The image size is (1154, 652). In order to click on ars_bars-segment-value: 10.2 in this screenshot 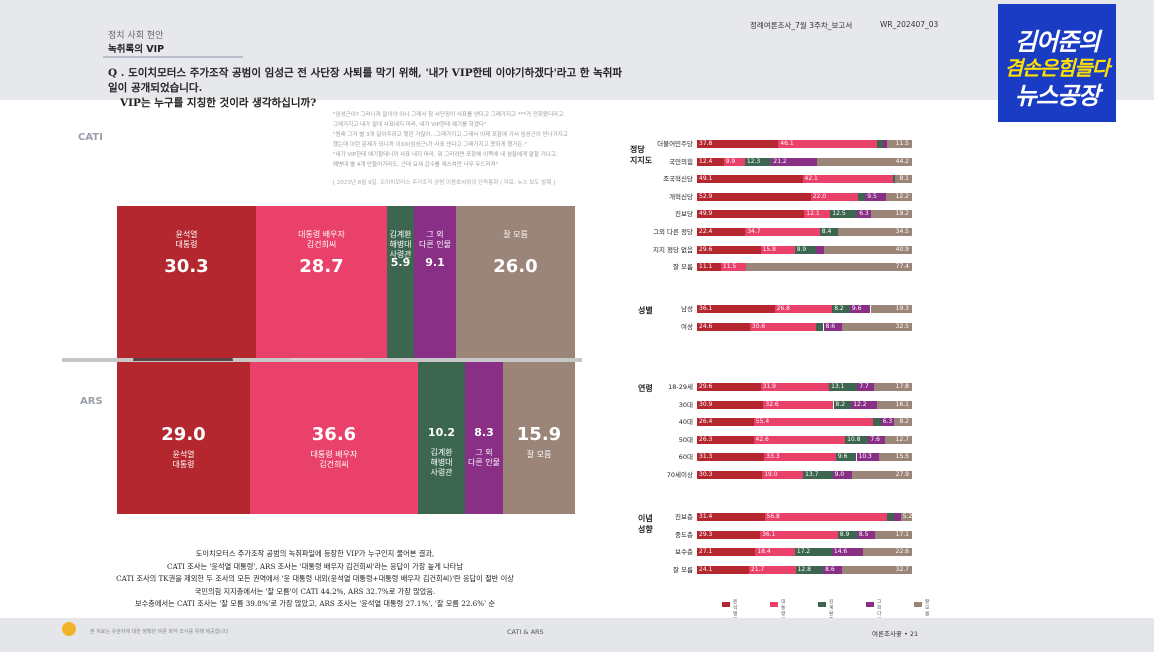, I will do `click(441, 432)`.